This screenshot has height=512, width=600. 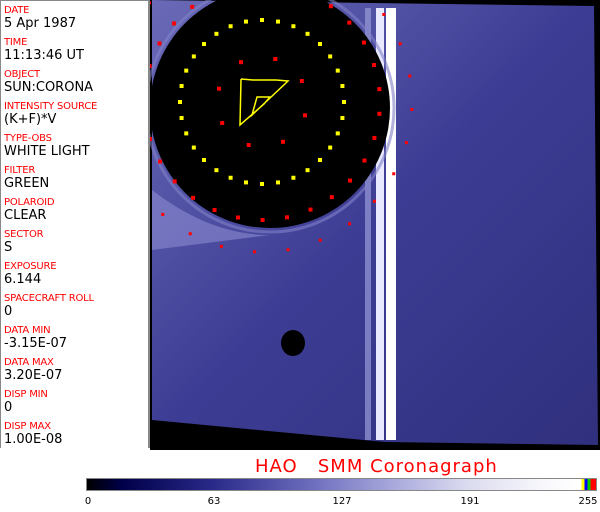 I want to click on field-spacecraft-roll: SPACECRAFT ROLL 0, so click(x=49, y=306).